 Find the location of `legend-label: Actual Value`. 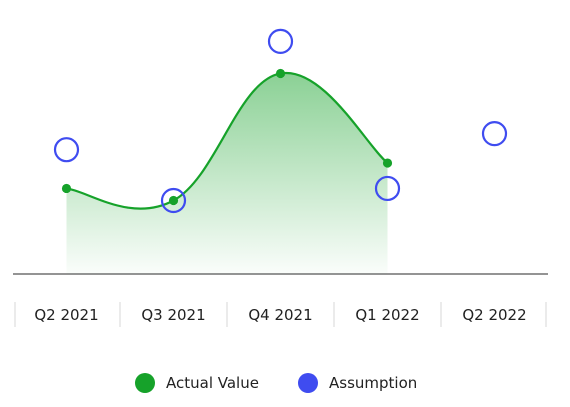

legend-label: Actual Value is located at coordinates (212, 383).